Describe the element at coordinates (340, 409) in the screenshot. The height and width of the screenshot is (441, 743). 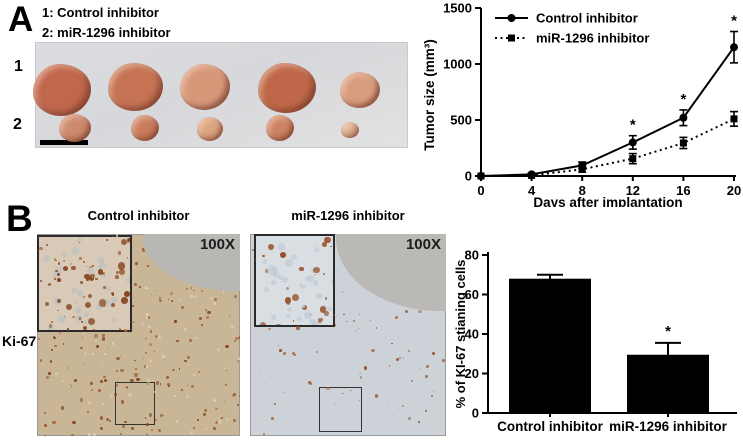
I see `roi-box` at that location.